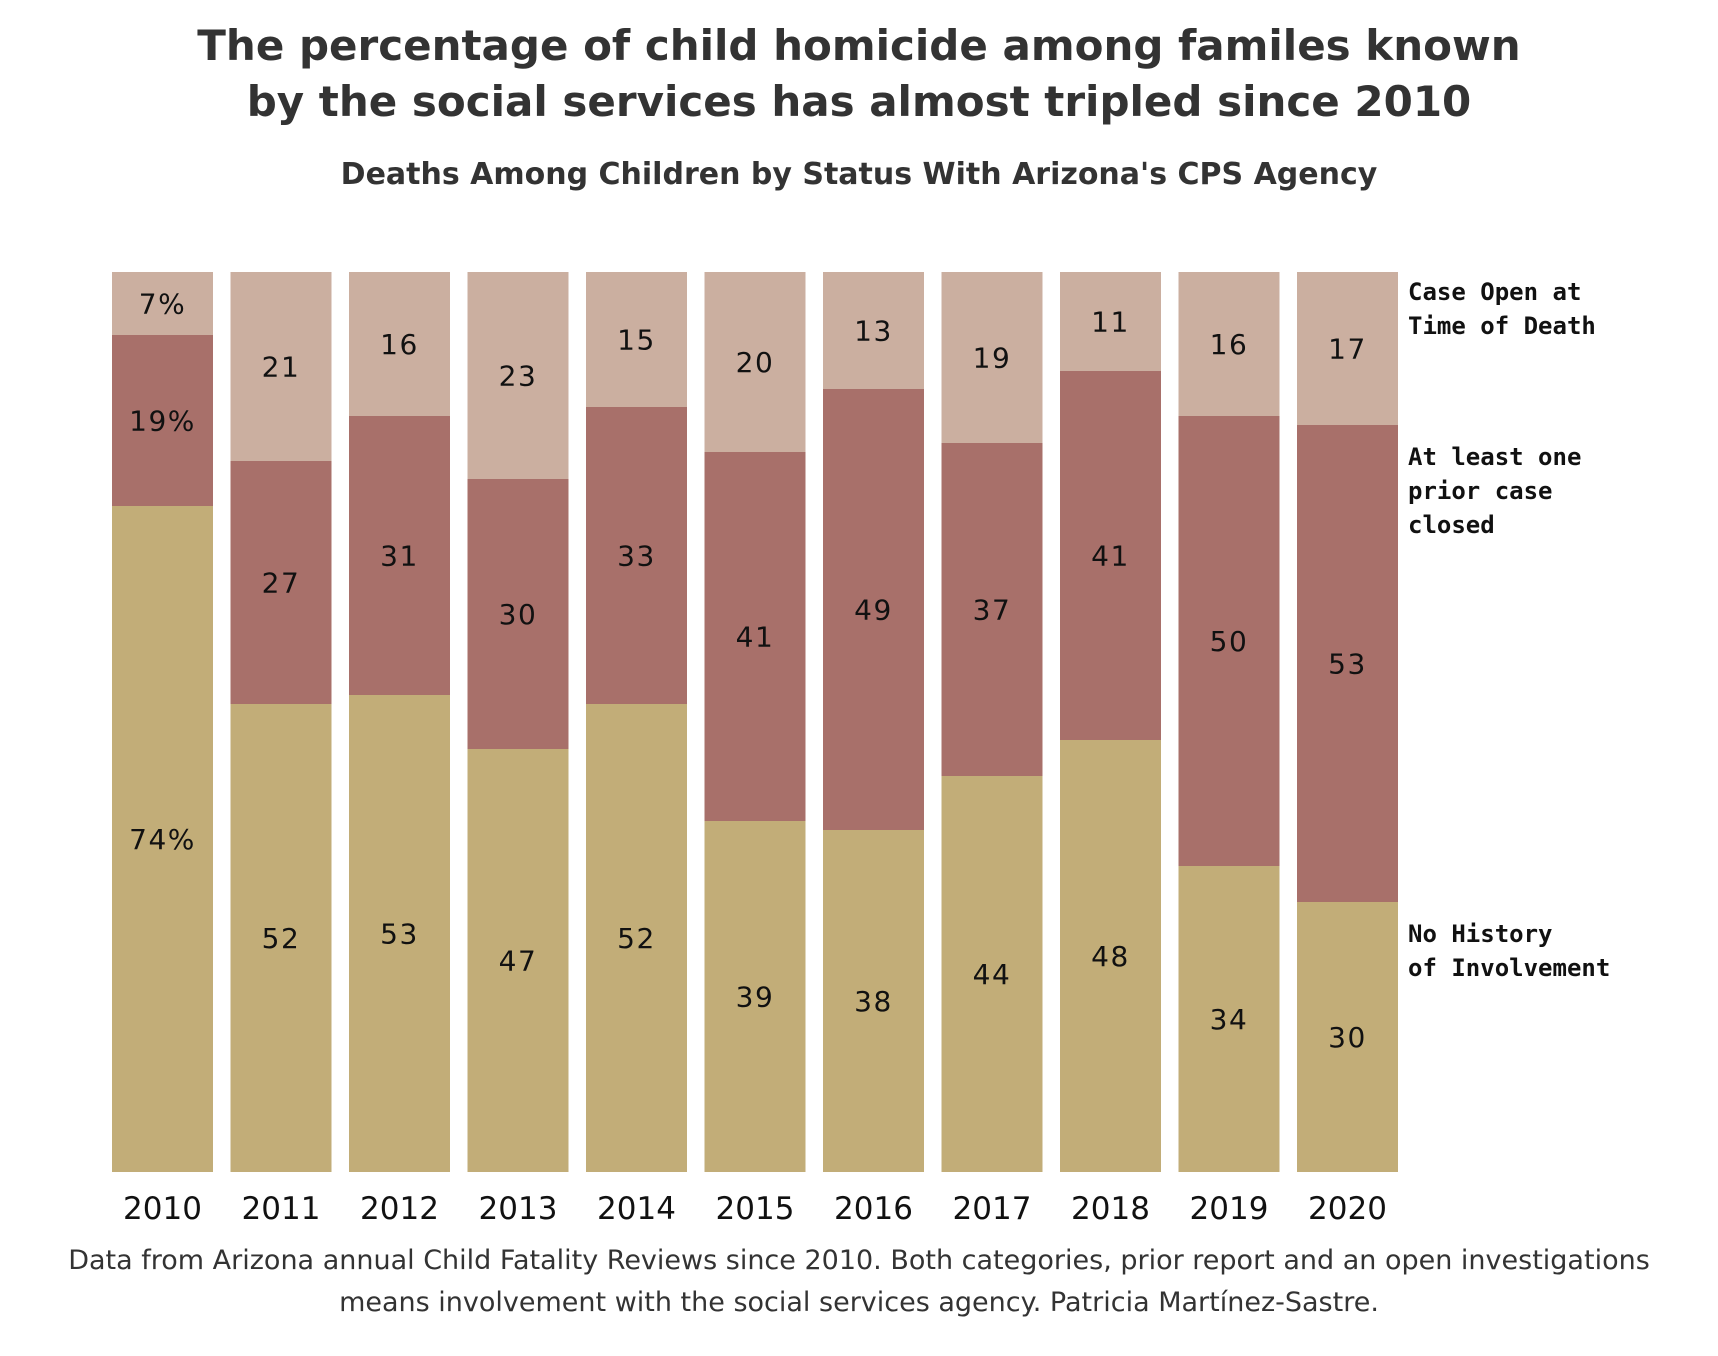  Describe the element at coordinates (399, 1209) in the screenshot. I see `x-tick-label: 2012` at that location.